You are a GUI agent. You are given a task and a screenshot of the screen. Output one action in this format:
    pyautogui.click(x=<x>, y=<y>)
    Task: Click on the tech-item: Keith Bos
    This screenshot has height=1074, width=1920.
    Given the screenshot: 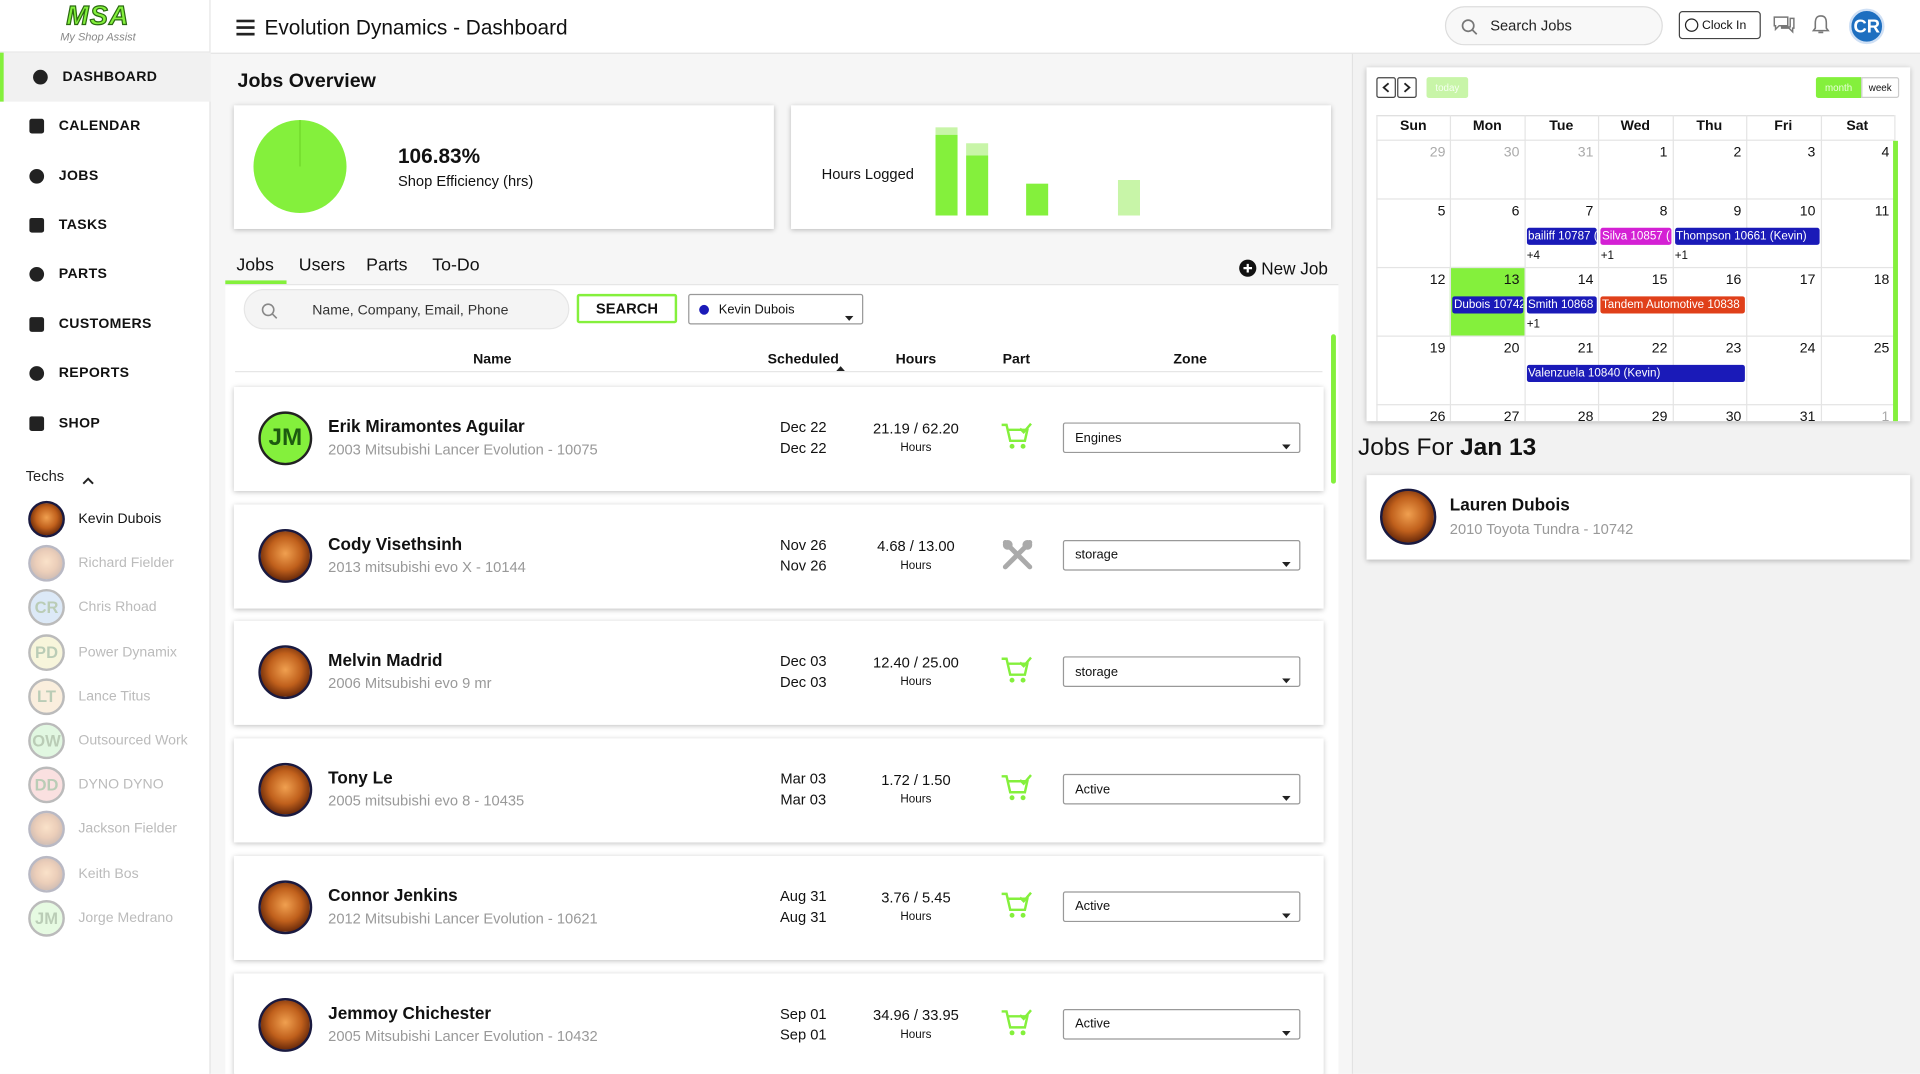 What is the action you would take?
    pyautogui.click(x=105, y=874)
    